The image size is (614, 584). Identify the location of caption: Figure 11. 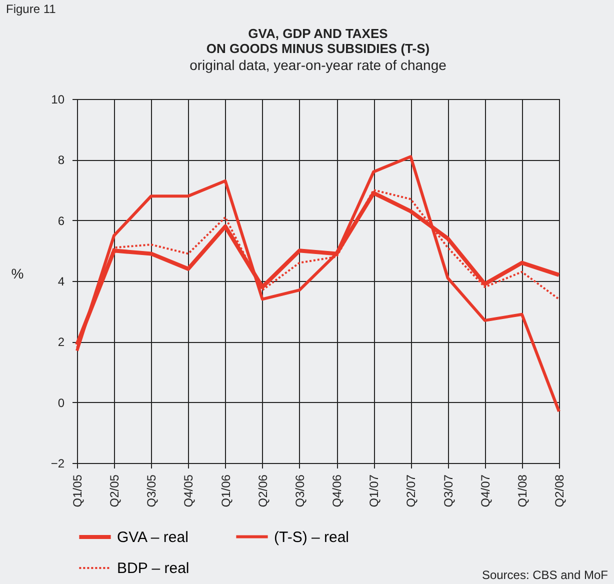
(31, 9).